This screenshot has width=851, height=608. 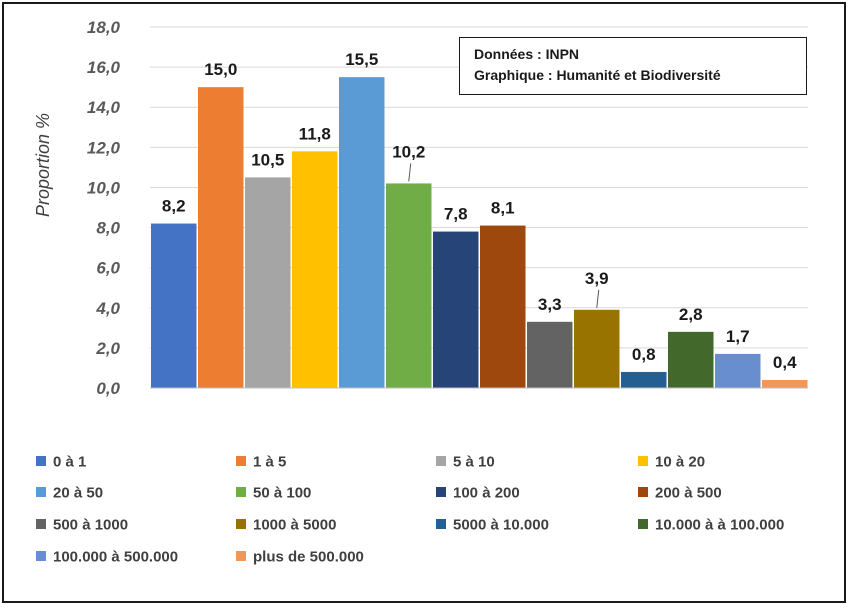 I want to click on data-label: 15,5, so click(x=361, y=59).